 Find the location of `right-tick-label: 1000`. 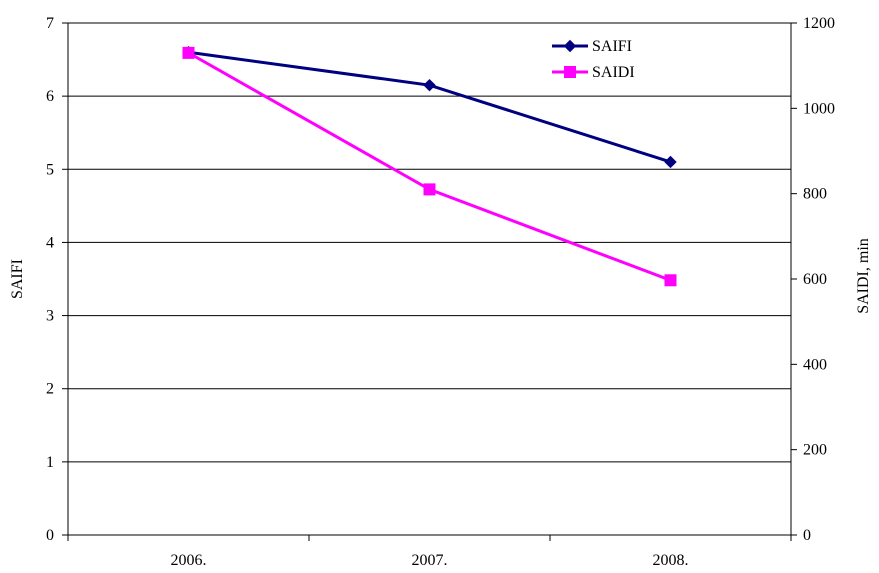

right-tick-label: 1000 is located at coordinates (819, 108).